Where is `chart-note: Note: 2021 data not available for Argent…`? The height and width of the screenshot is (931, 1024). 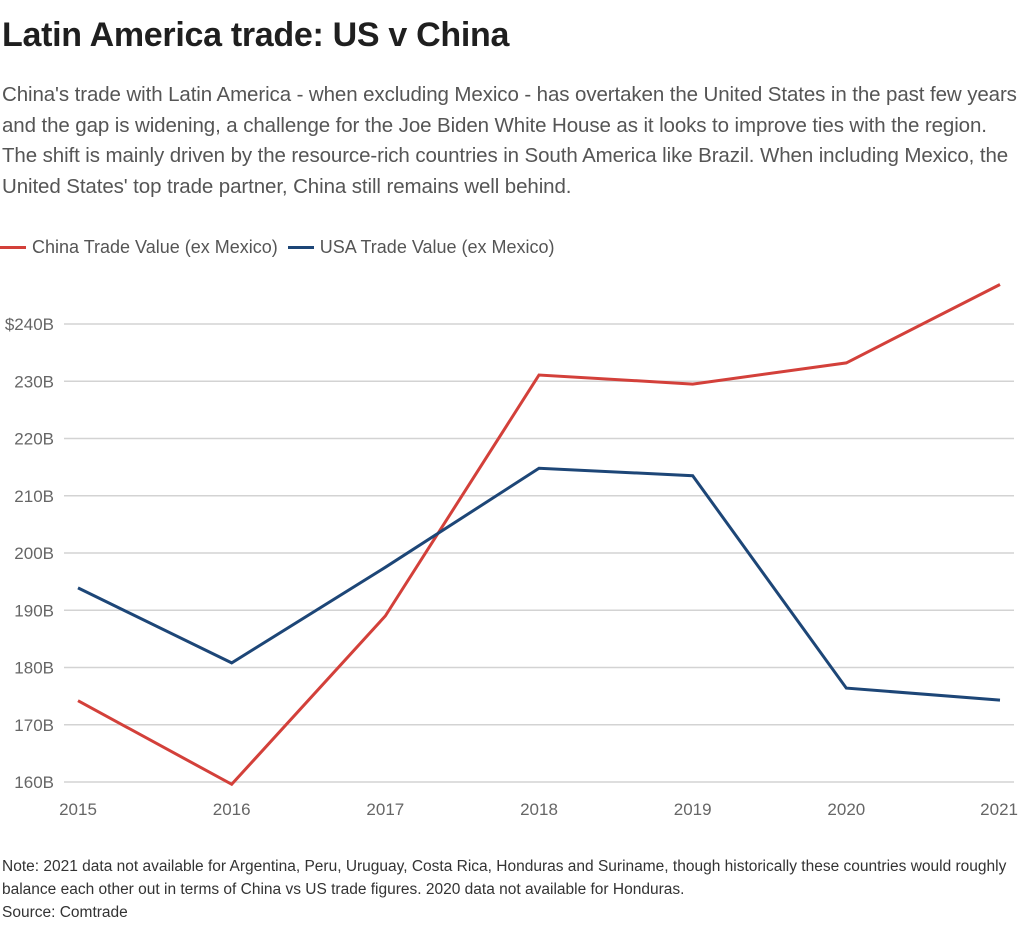
chart-note: Note: 2021 data not available for Argent… is located at coordinates (504, 878).